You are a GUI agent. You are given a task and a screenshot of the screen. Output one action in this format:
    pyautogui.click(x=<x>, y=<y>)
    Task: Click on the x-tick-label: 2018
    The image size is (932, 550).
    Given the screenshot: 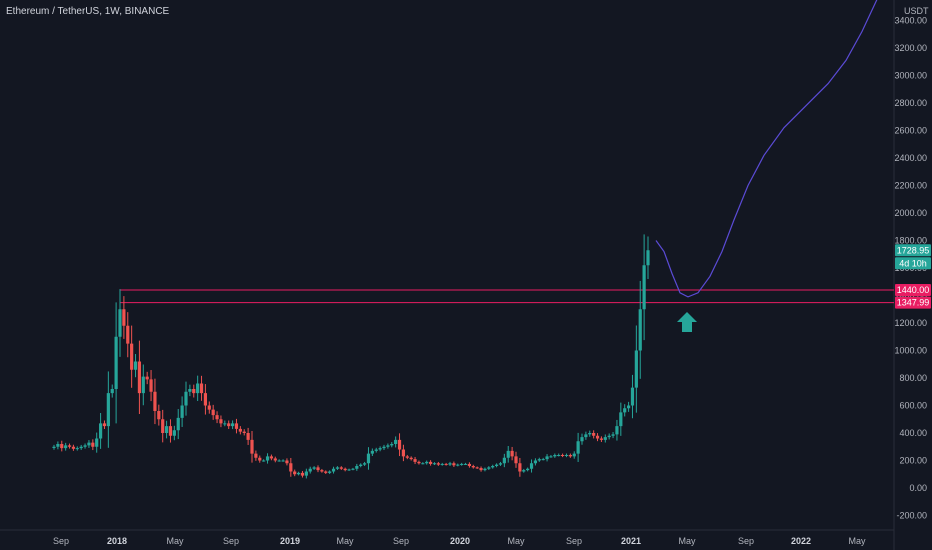 What is the action you would take?
    pyautogui.click(x=117, y=541)
    